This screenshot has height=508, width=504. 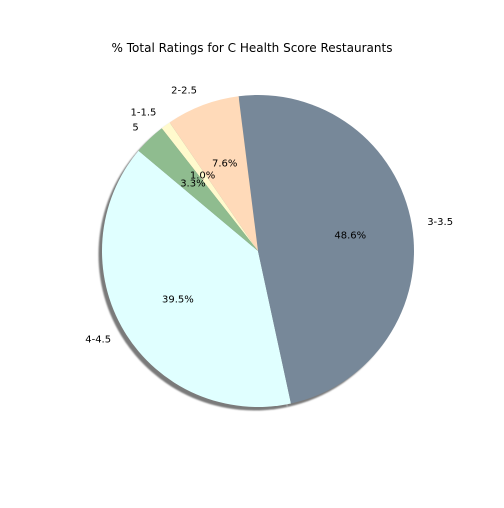 I want to click on slice-percent-1-1-5: 1.0%, so click(x=202, y=176).